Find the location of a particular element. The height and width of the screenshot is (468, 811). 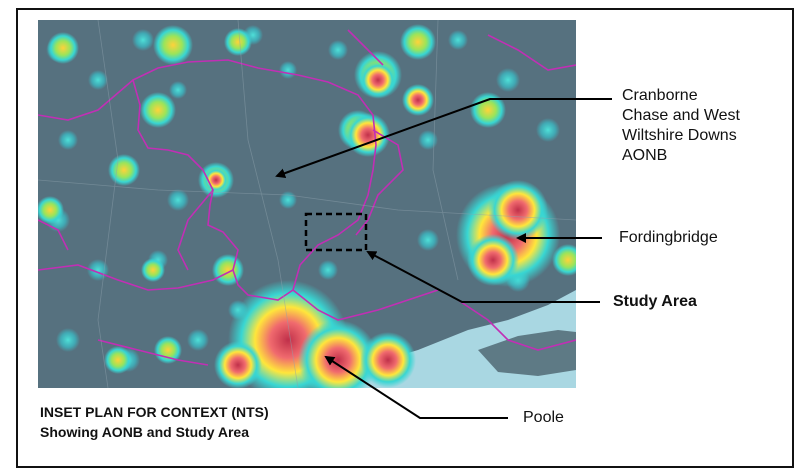

aonb-label-line: Wiltshire Downs is located at coordinates (679, 135).